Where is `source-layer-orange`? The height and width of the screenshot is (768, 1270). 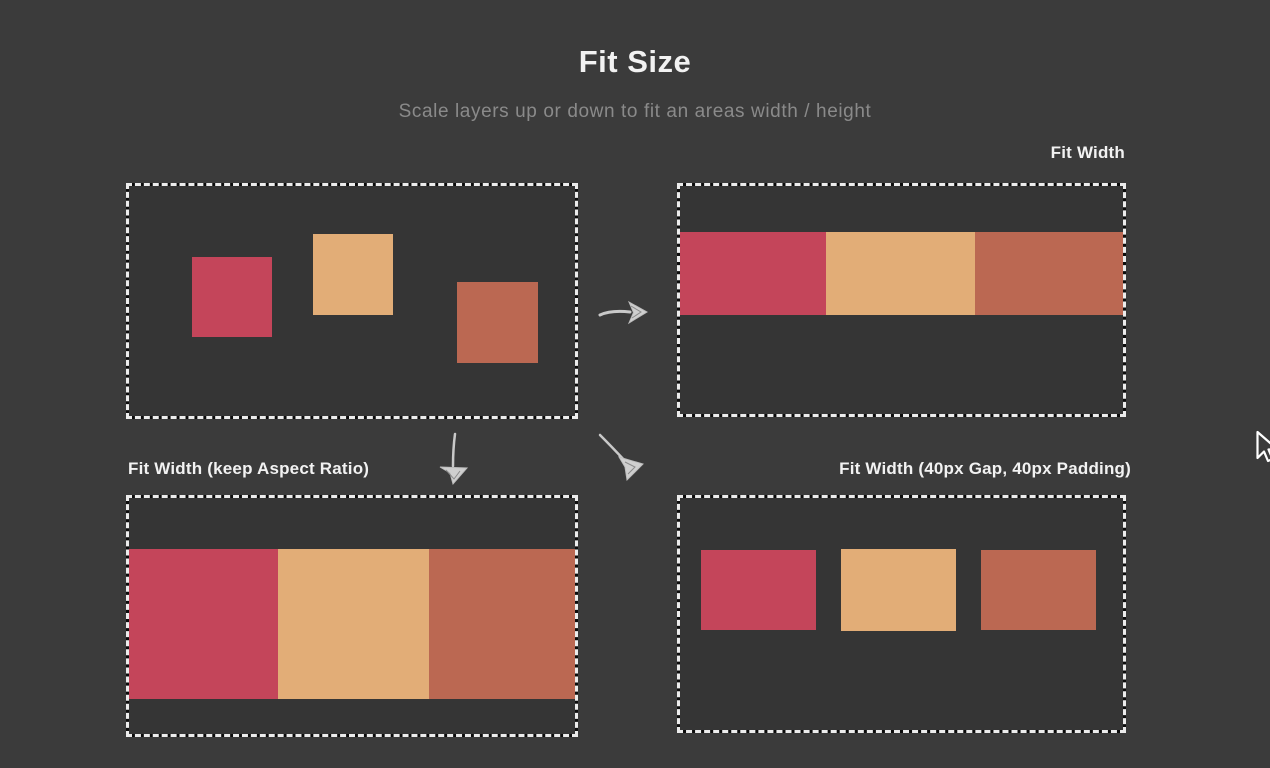 source-layer-orange is located at coordinates (497, 322).